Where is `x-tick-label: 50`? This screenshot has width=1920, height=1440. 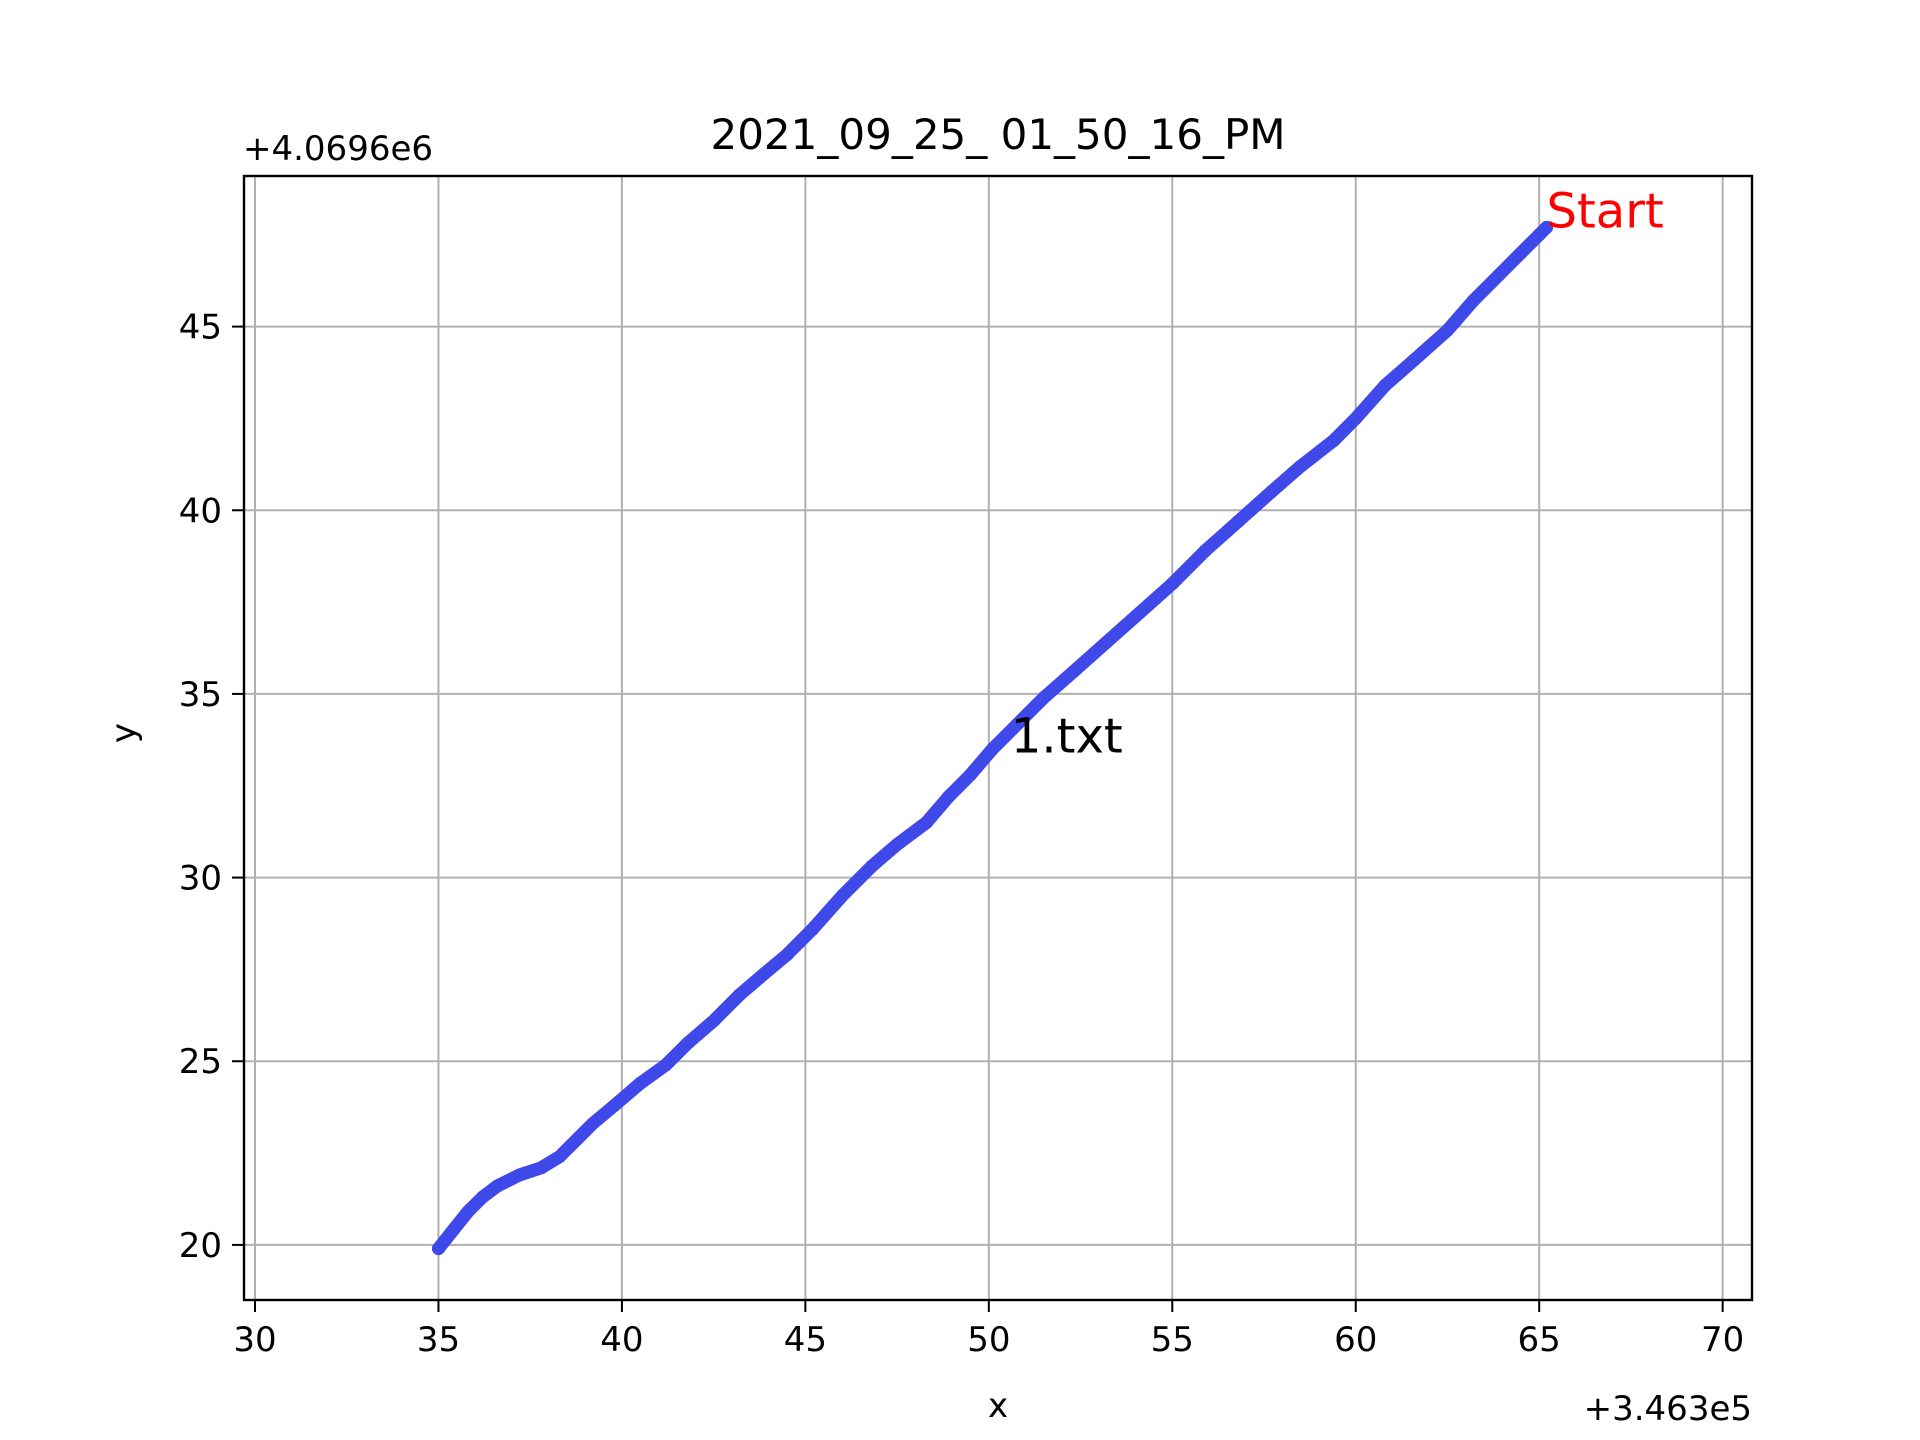
x-tick-label: 50 is located at coordinates (988, 1340).